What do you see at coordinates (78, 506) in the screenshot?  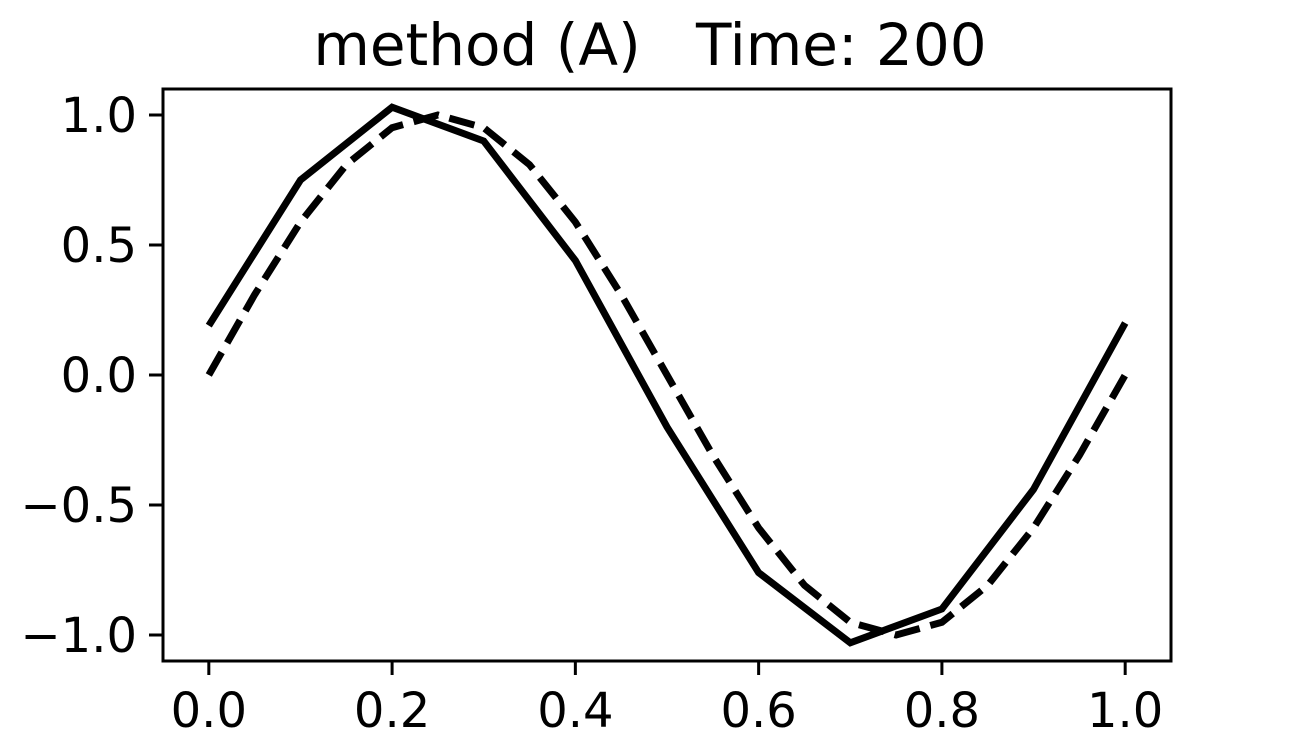 I see `y-tick-label: −0.5` at bounding box center [78, 506].